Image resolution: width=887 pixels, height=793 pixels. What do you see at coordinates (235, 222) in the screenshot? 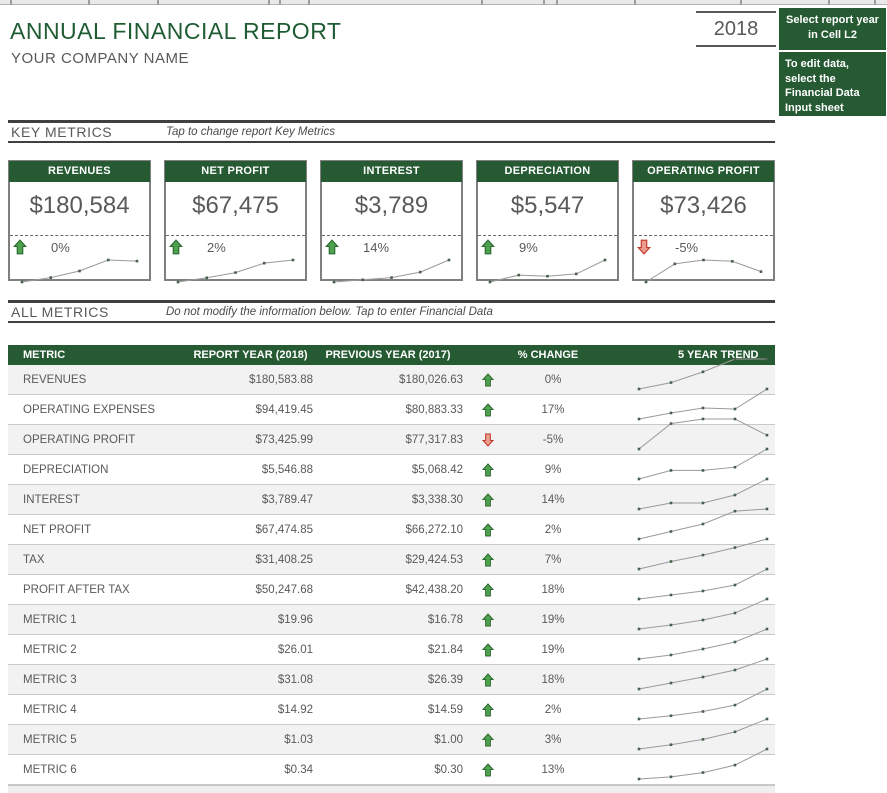
I see `card-net-profit: NET PROFIT $67,475 2%` at bounding box center [235, 222].